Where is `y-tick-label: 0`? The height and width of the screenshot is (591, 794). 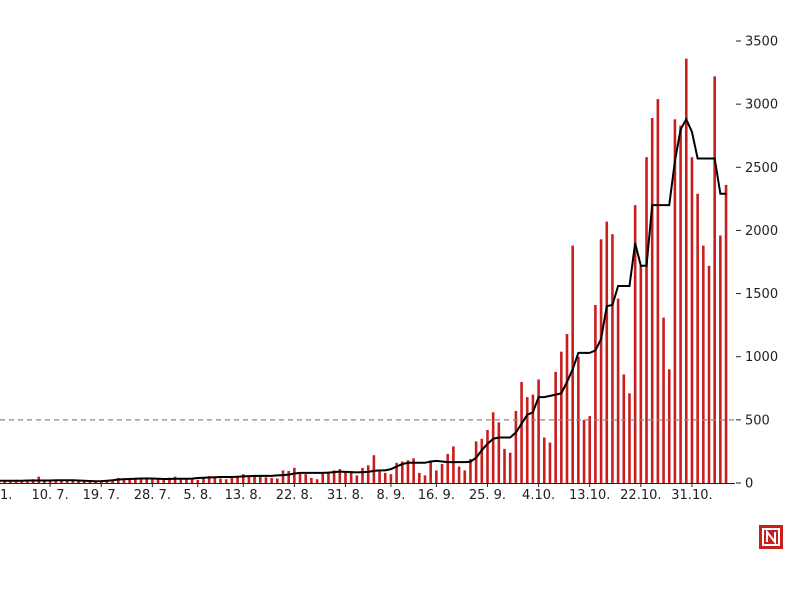 y-tick-label: 0 is located at coordinates (749, 484).